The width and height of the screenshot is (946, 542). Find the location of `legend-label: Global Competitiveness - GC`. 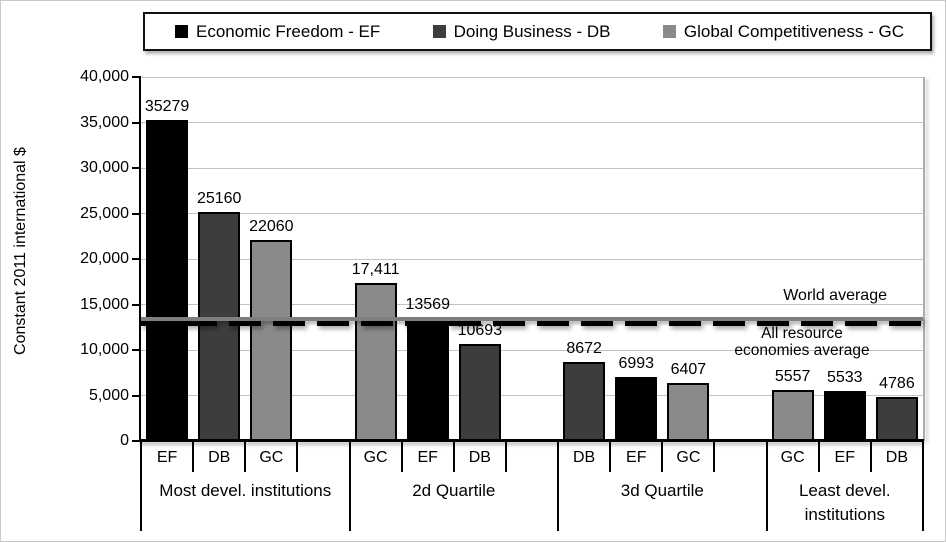

legend-label: Global Competitiveness - GC is located at coordinates (793, 31).